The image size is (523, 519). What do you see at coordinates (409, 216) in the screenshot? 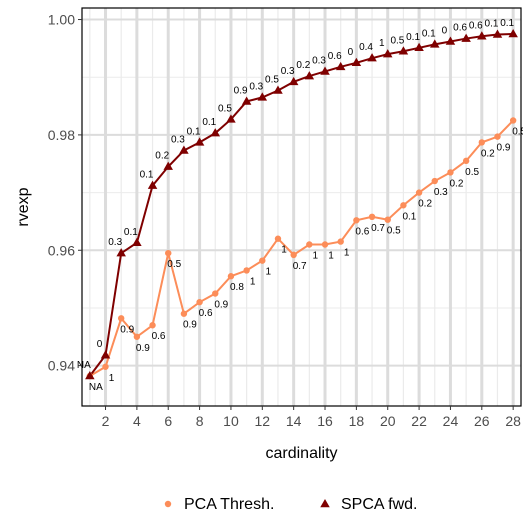
I see `pca-thresh-data-label: 0.1` at bounding box center [409, 216].